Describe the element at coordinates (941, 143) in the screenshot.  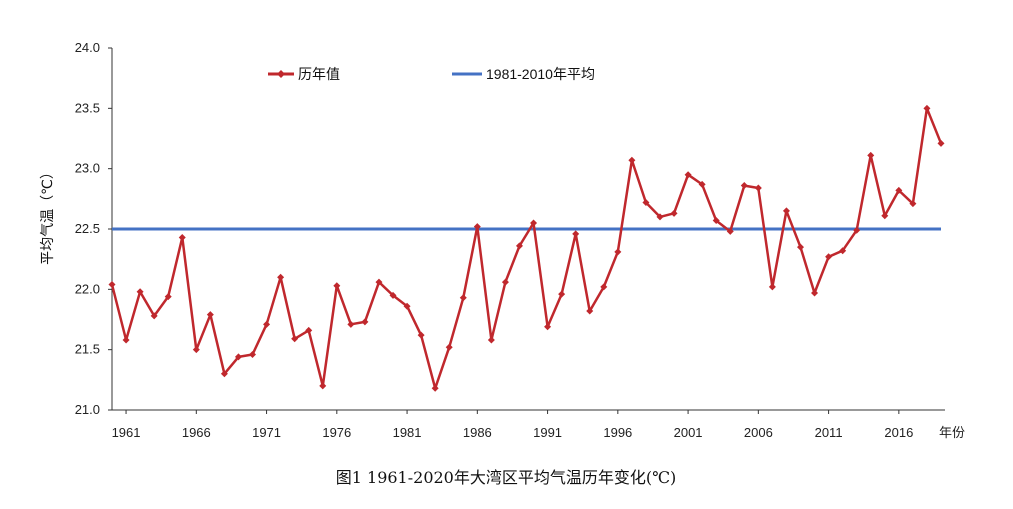
I see `data-point-2019` at that location.